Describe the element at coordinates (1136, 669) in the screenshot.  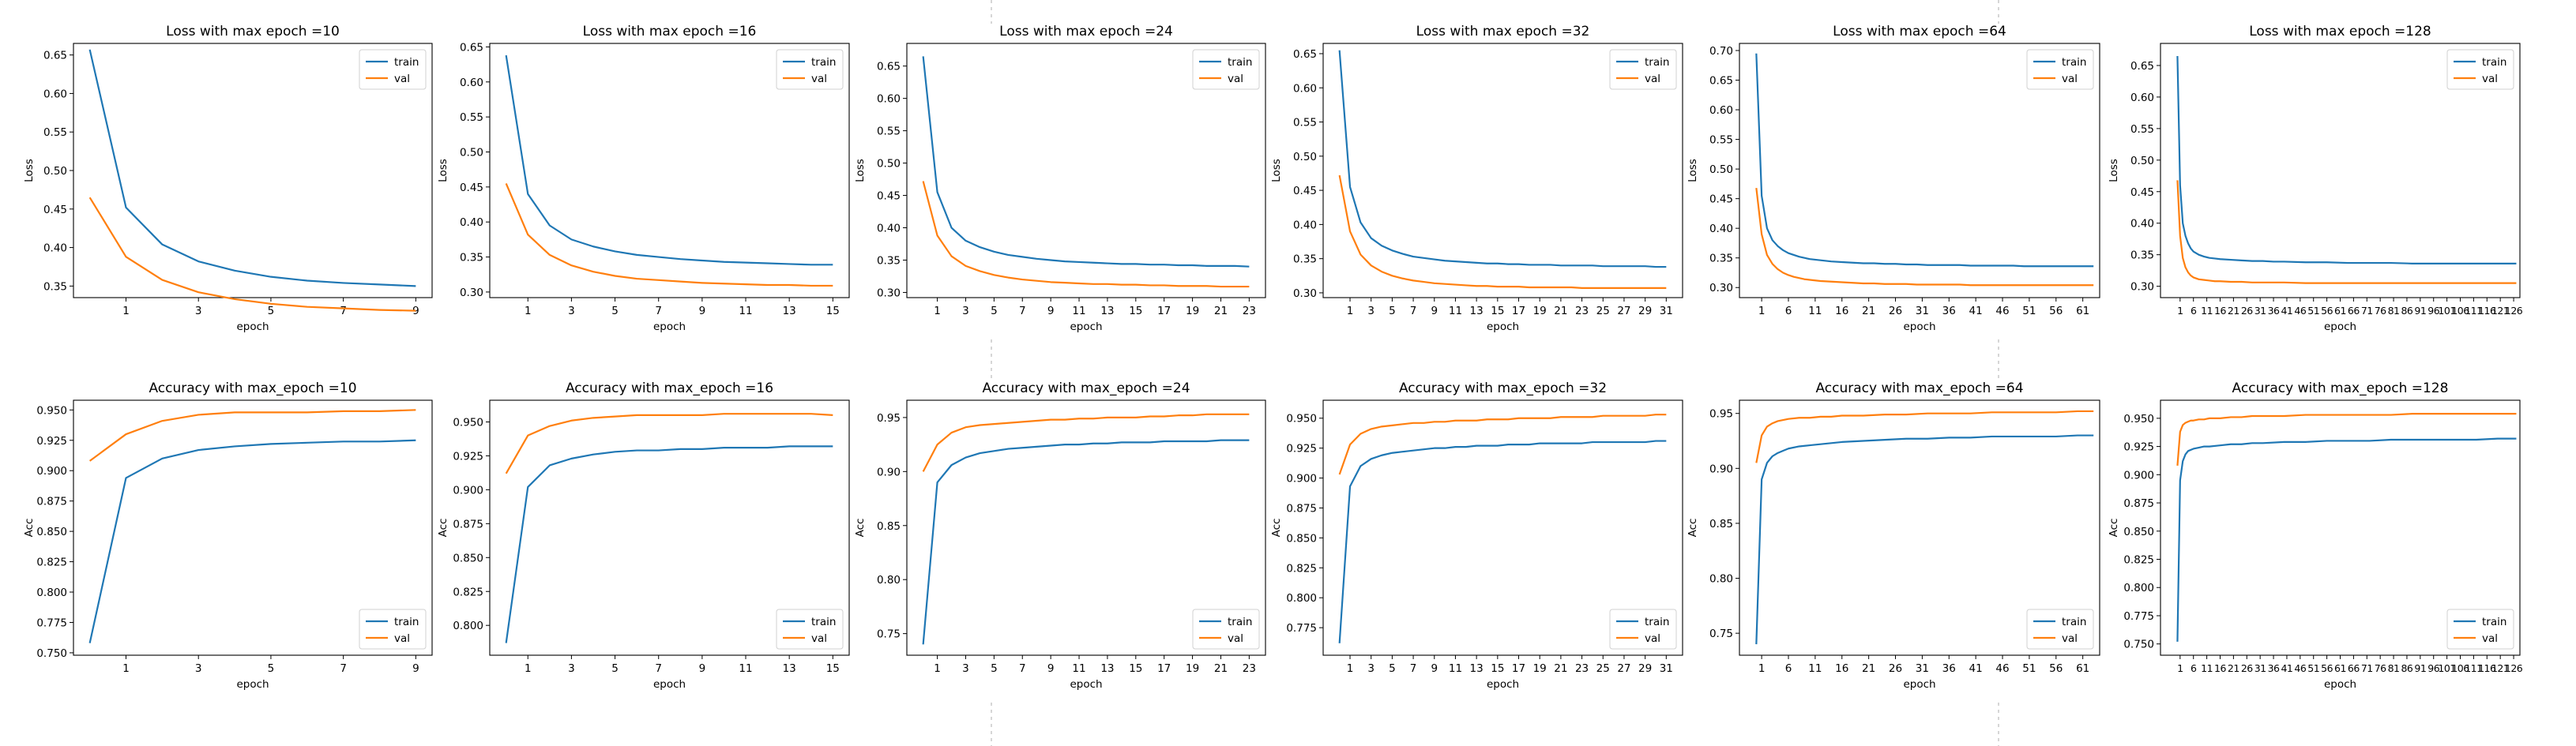
I see `x-tick-label: 15` at that location.